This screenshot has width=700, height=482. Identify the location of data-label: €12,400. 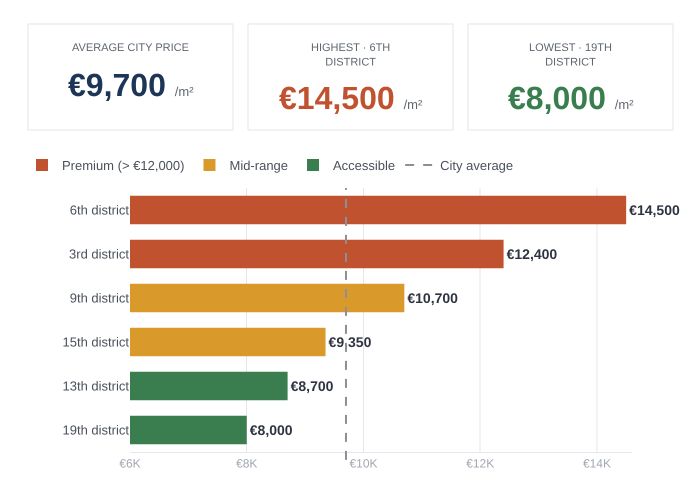
(532, 254).